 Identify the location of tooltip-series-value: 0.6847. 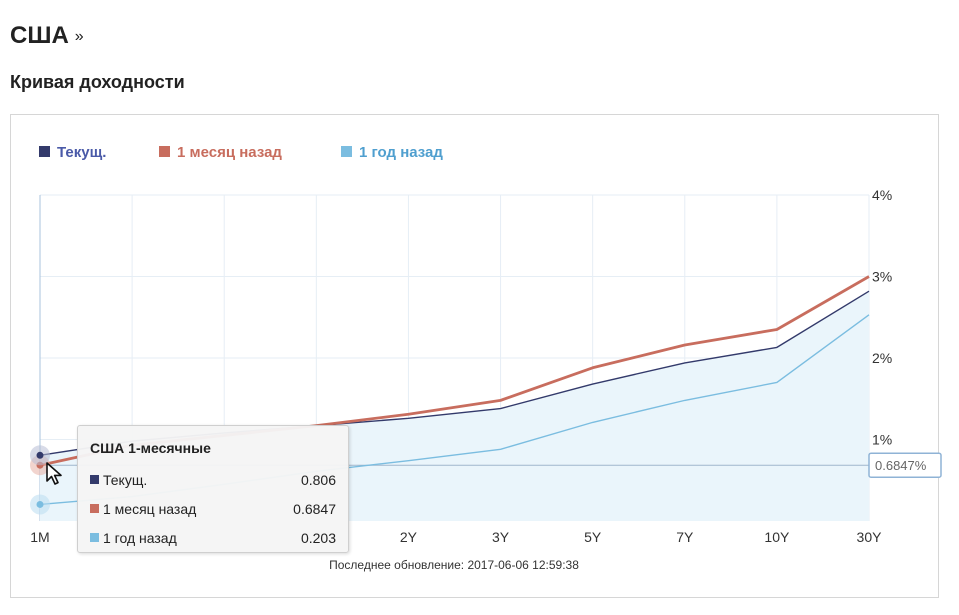
(314, 508).